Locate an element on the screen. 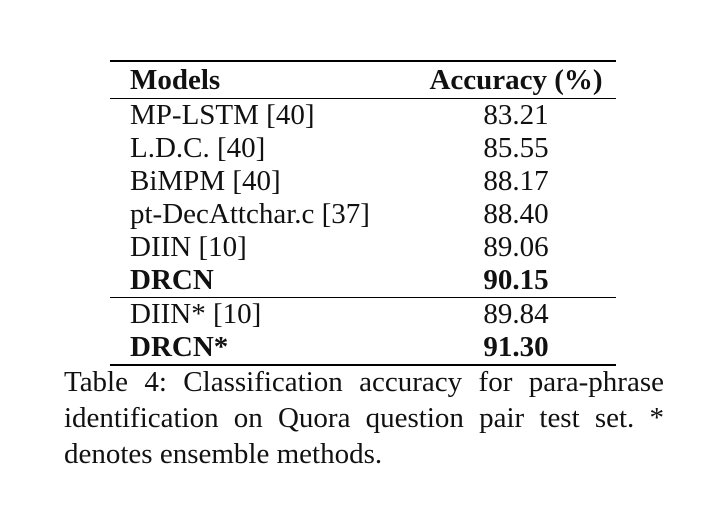  ensemble-model-group: DIIN* [10] 89.84 DRCN* 91.30 is located at coordinates (363, 331).